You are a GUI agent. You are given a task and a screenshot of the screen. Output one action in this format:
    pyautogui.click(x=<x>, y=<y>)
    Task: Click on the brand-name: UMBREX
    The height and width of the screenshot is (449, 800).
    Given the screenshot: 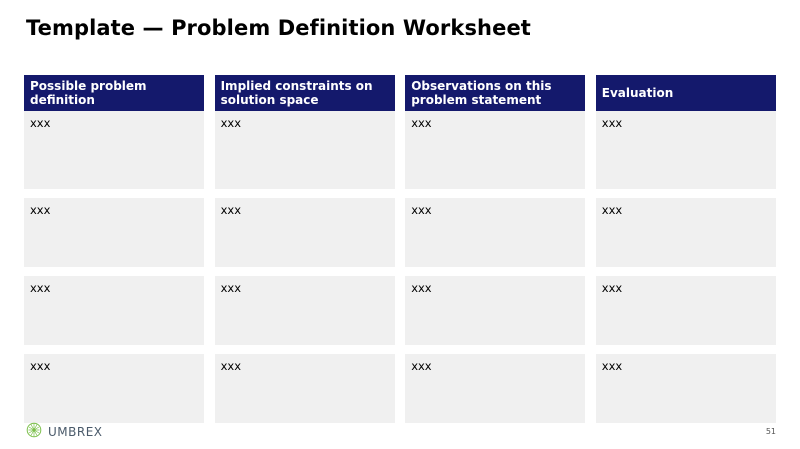 What is the action you would take?
    pyautogui.click(x=75, y=432)
    